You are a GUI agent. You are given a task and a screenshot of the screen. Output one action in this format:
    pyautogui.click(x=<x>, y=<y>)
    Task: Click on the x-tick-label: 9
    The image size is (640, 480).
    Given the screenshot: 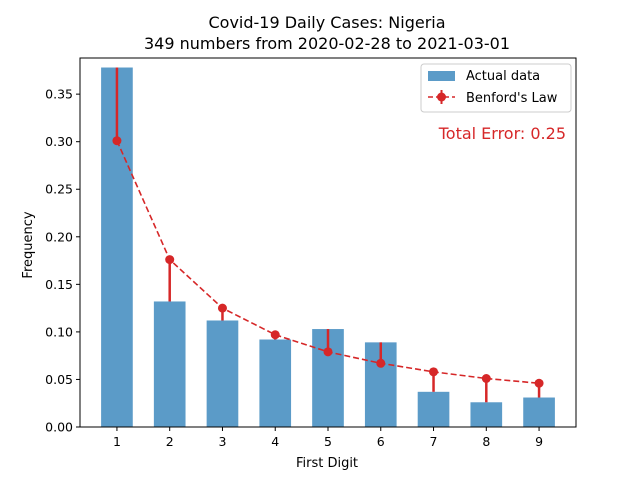 What is the action you would take?
    pyautogui.click(x=539, y=441)
    